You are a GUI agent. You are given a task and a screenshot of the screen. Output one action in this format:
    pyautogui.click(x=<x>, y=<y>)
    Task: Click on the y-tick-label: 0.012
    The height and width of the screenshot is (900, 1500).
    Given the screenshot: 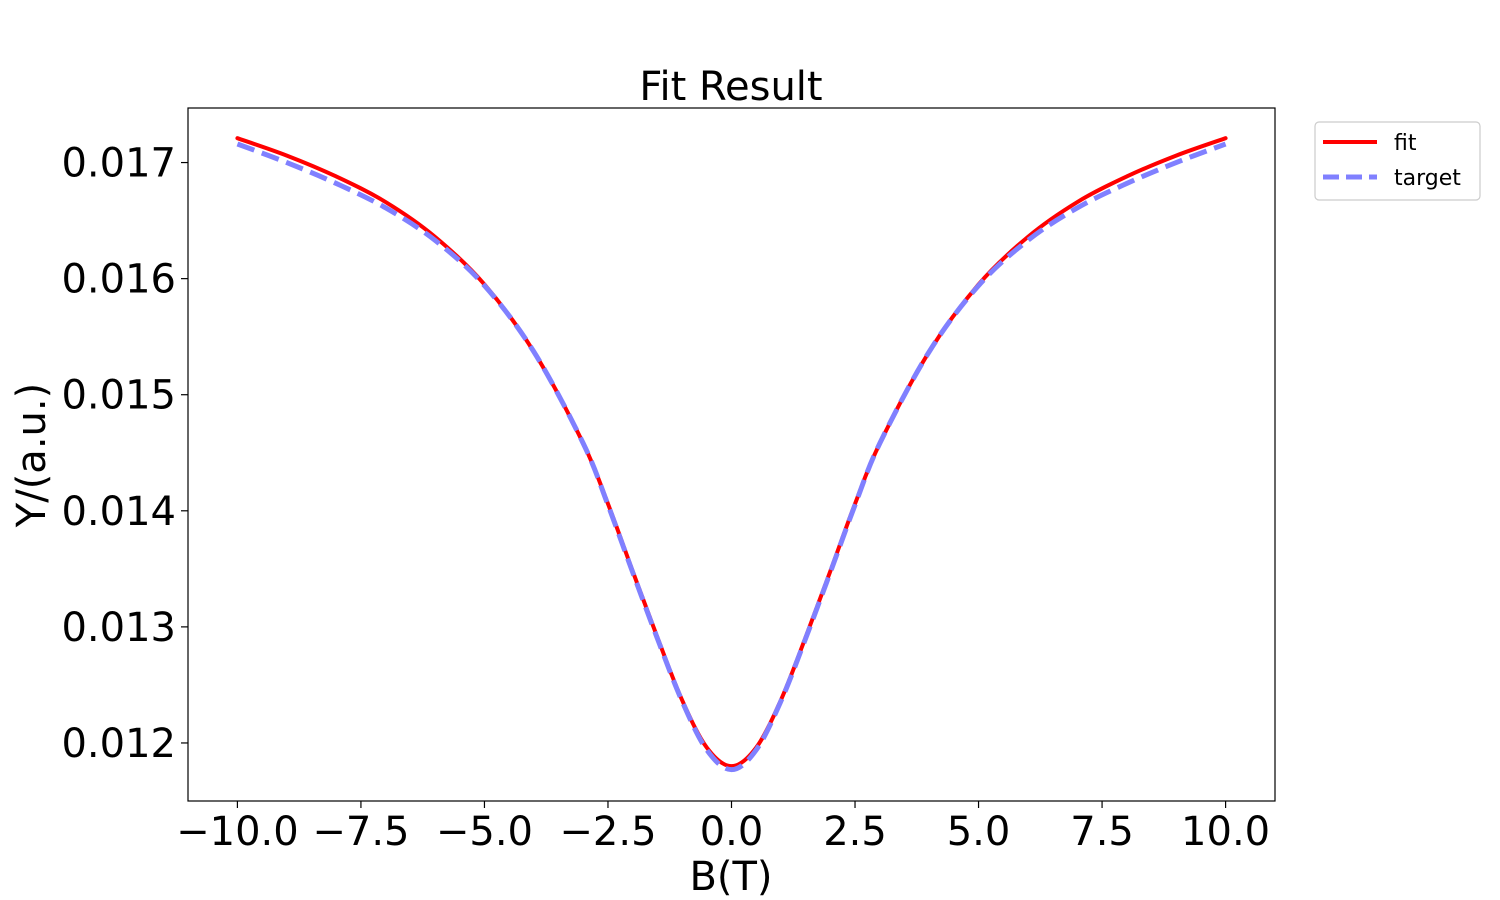 What is the action you would take?
    pyautogui.click(x=118, y=744)
    